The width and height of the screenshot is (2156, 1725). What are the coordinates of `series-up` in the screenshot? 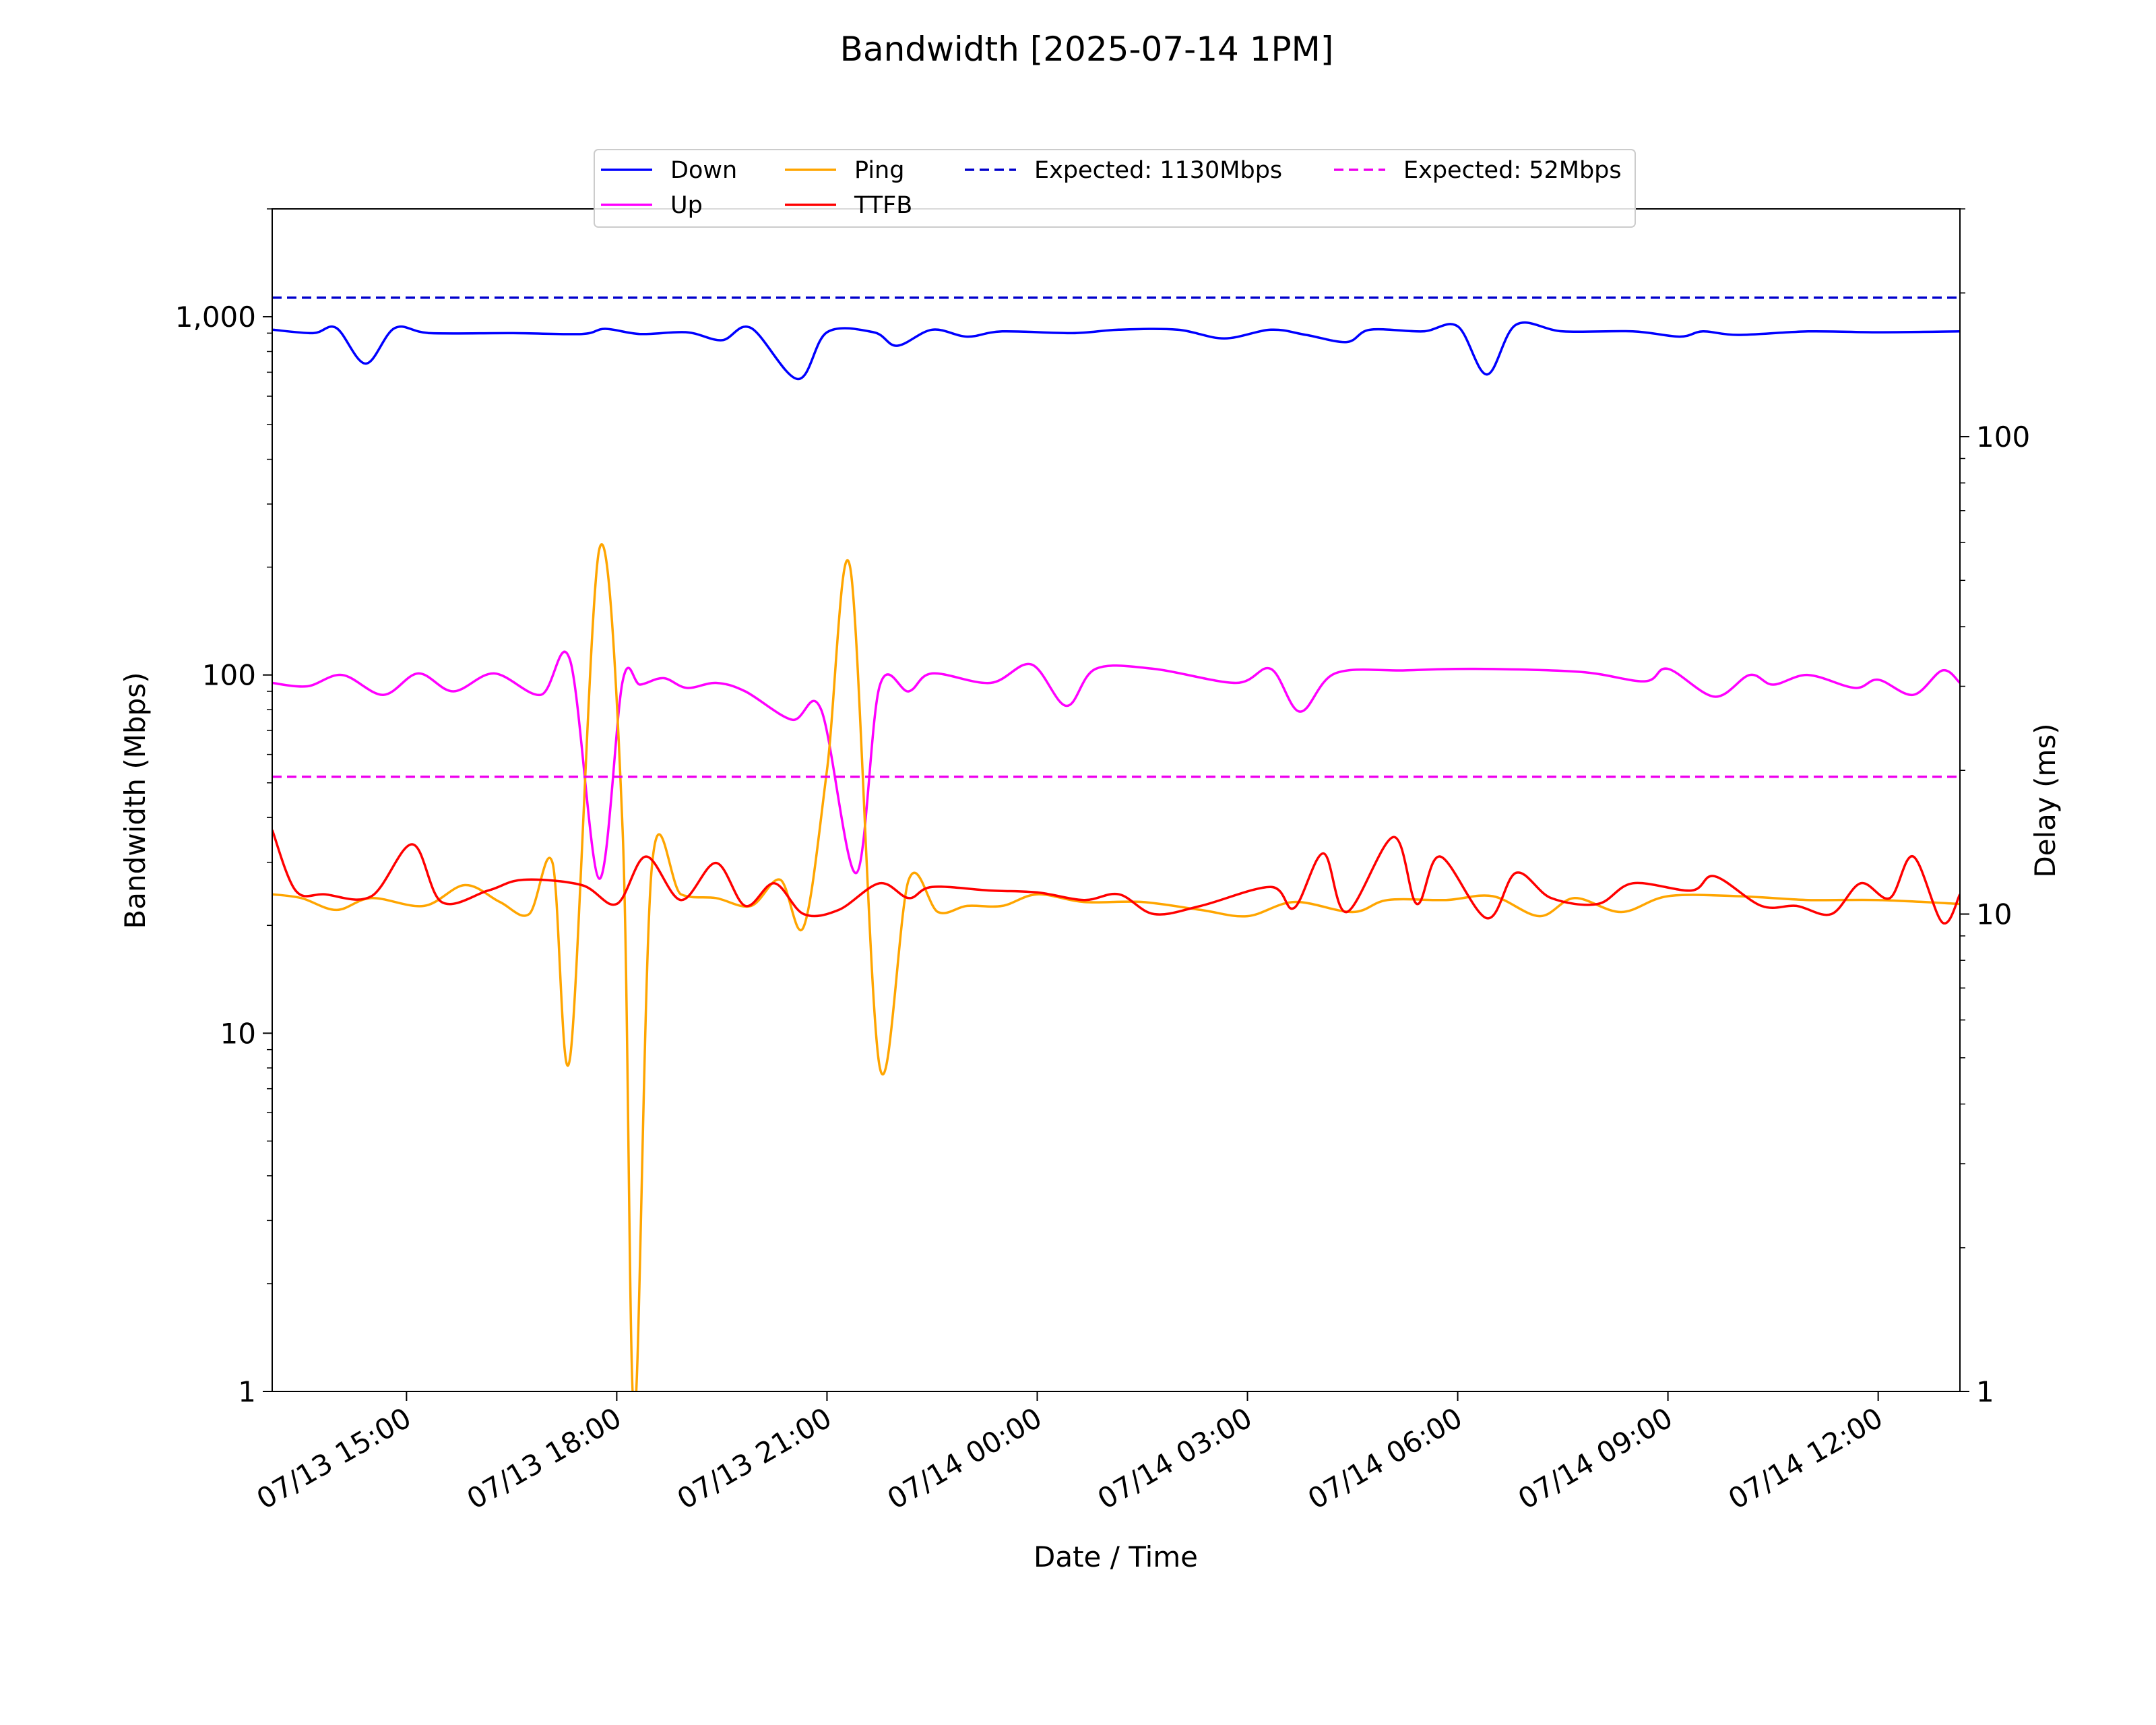 It's located at (1116, 765).